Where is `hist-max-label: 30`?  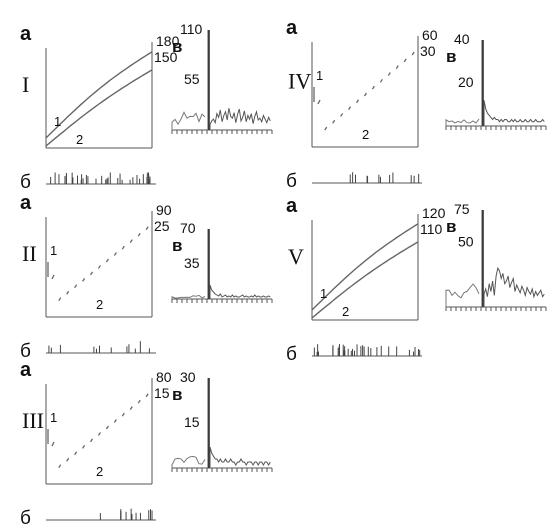 hist-max-label: 30 is located at coordinates (188, 377).